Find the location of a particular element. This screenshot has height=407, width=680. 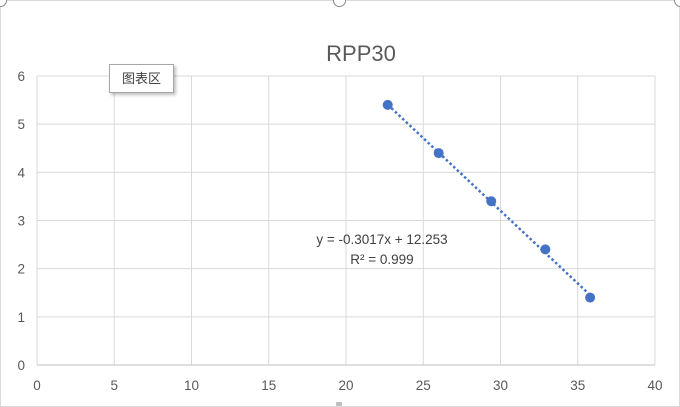

x-tick-label: 5 is located at coordinates (114, 385).